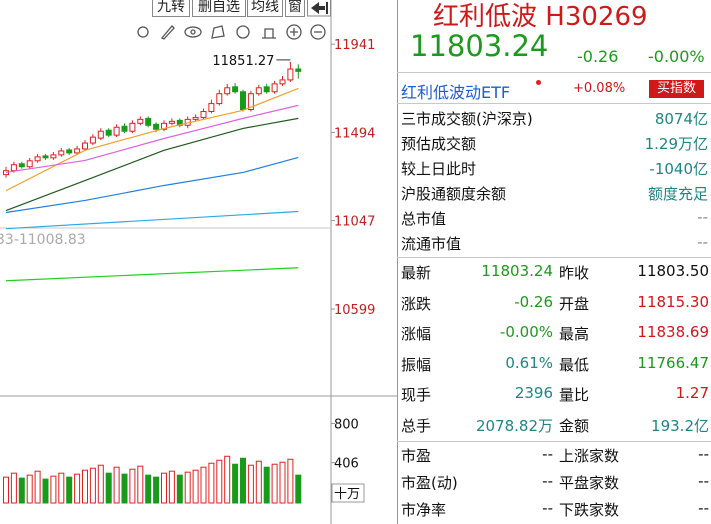  I want to click on index-price: 11803.24, so click(479, 46).